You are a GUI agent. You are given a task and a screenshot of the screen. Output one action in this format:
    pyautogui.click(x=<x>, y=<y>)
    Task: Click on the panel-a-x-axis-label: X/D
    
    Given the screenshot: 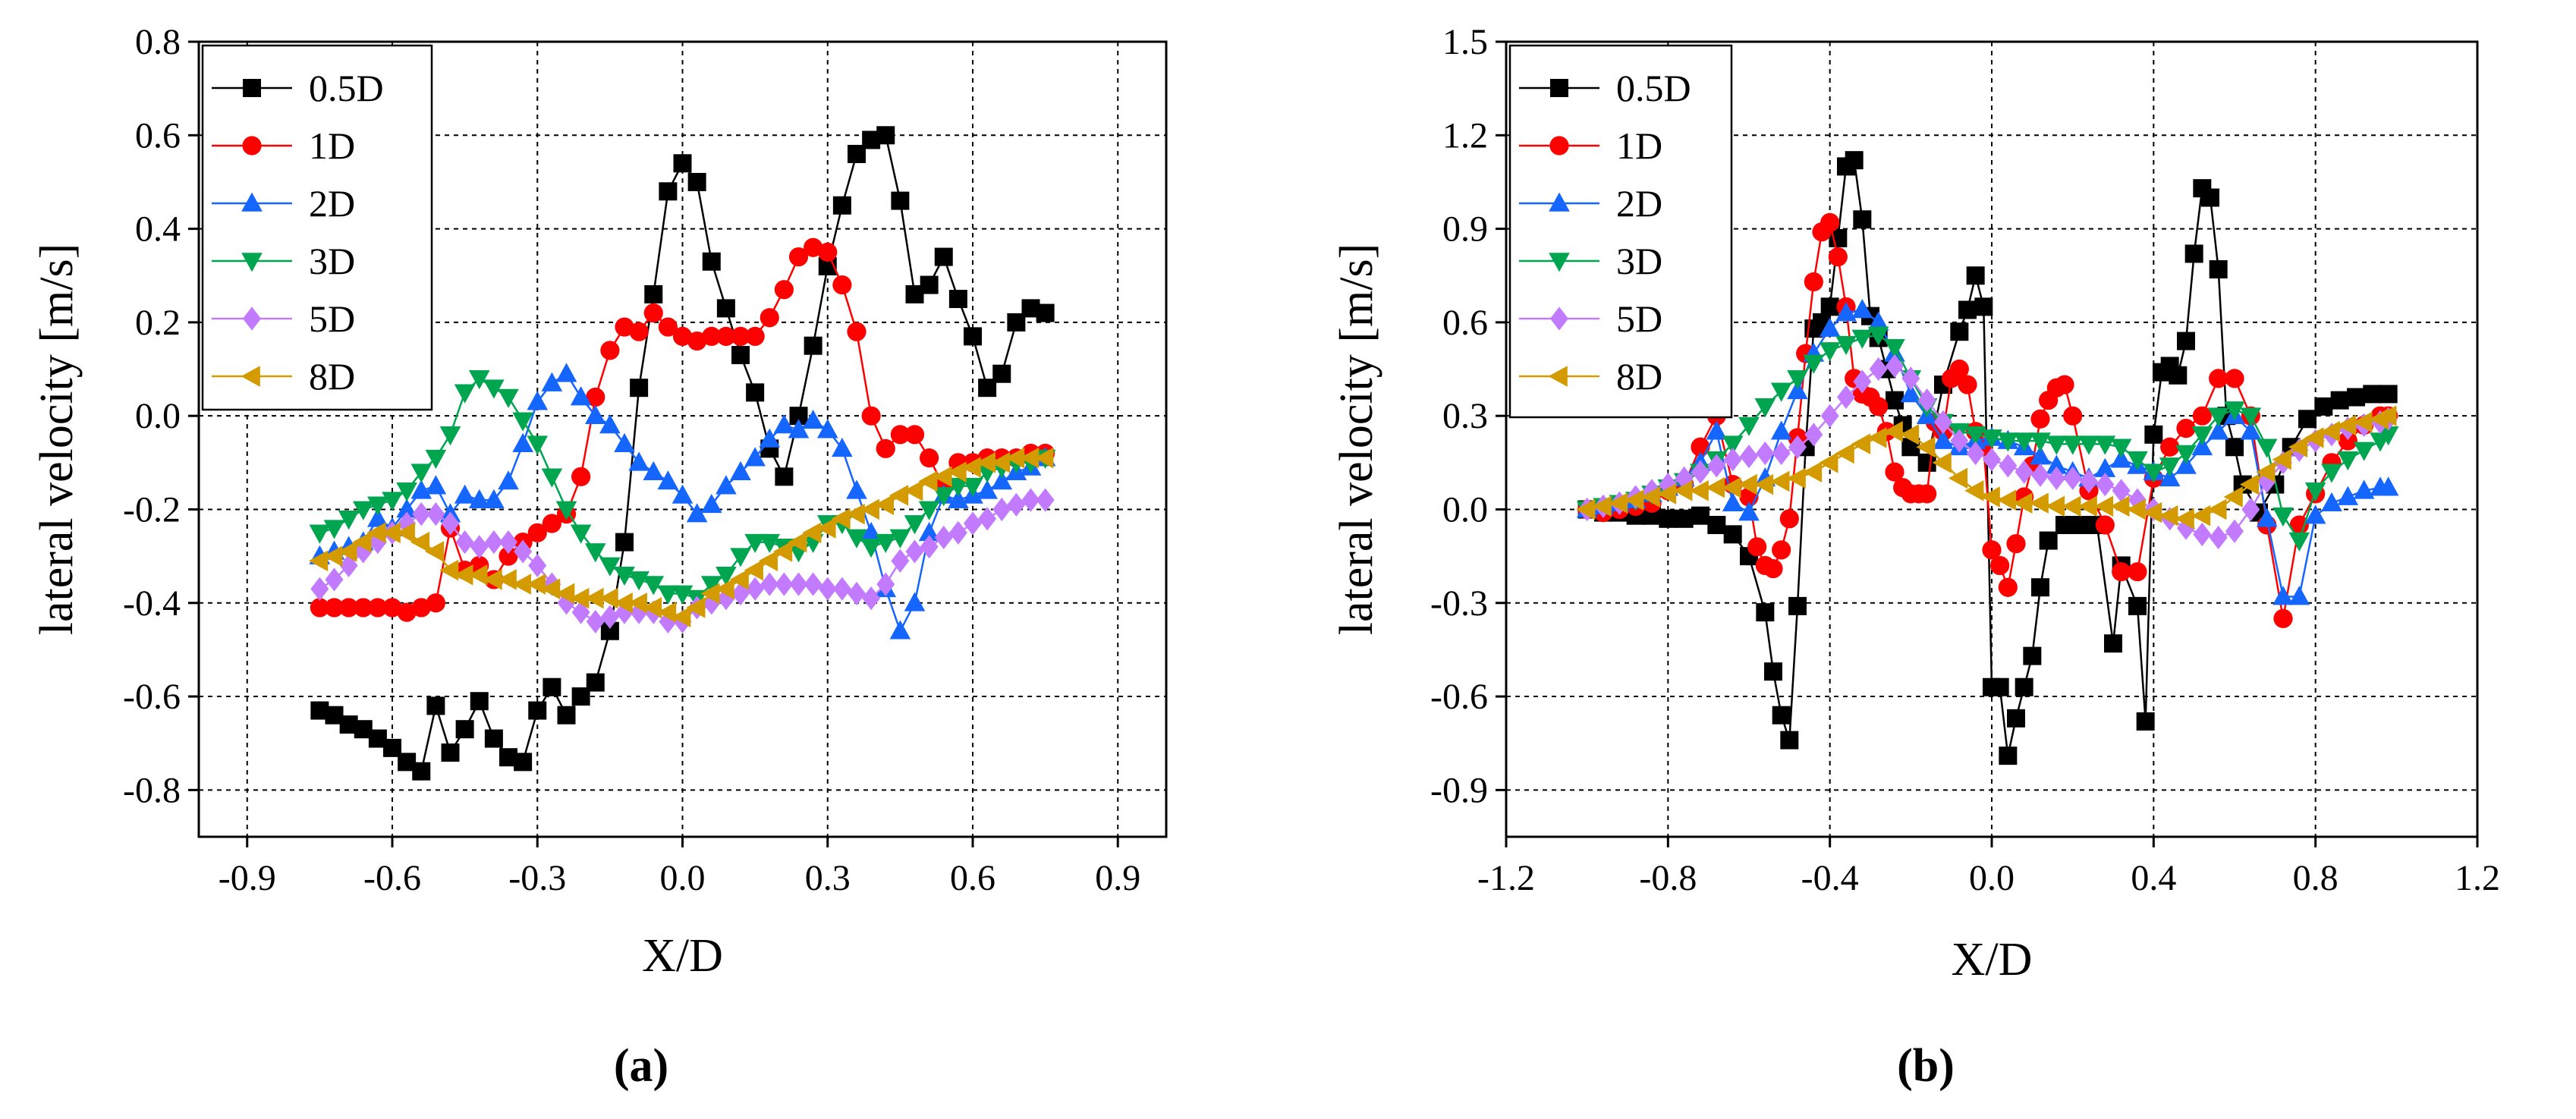 What is the action you would take?
    pyautogui.click(x=682, y=956)
    